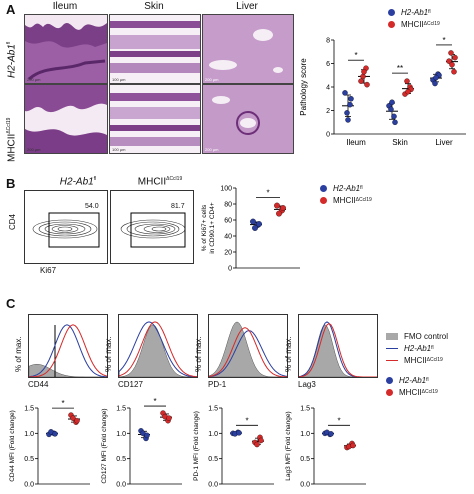  I want to click on histogram-fmo, so click(247, 349).